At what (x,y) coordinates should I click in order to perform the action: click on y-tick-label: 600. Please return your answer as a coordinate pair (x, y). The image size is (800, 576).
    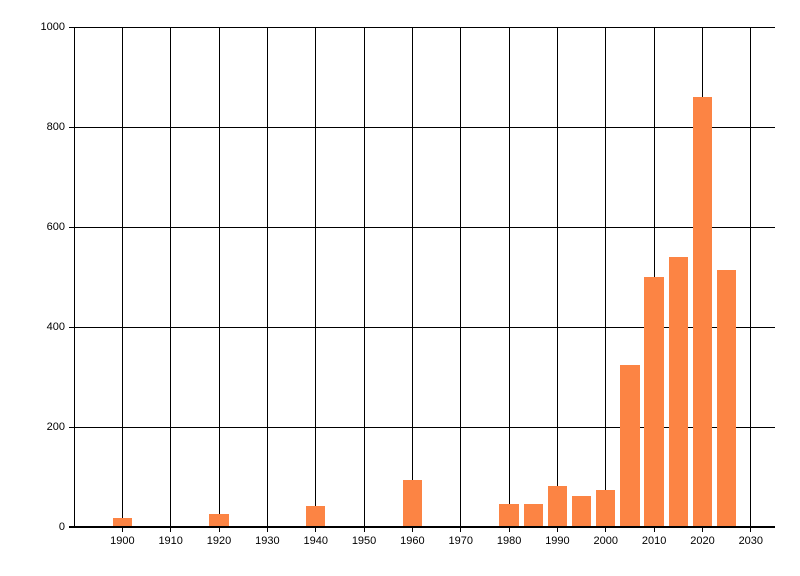
    Looking at the image, I should click on (55, 227).